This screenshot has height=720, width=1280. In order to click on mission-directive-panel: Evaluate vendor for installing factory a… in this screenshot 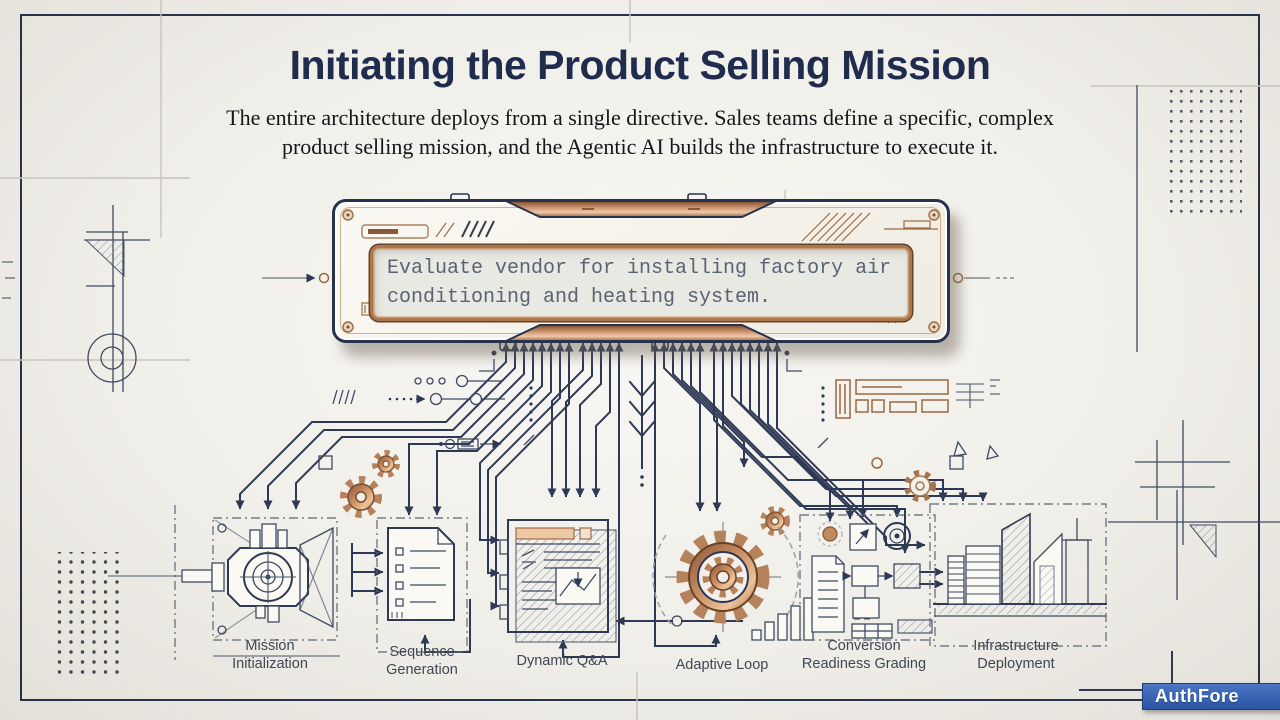, I will do `click(641, 271)`.